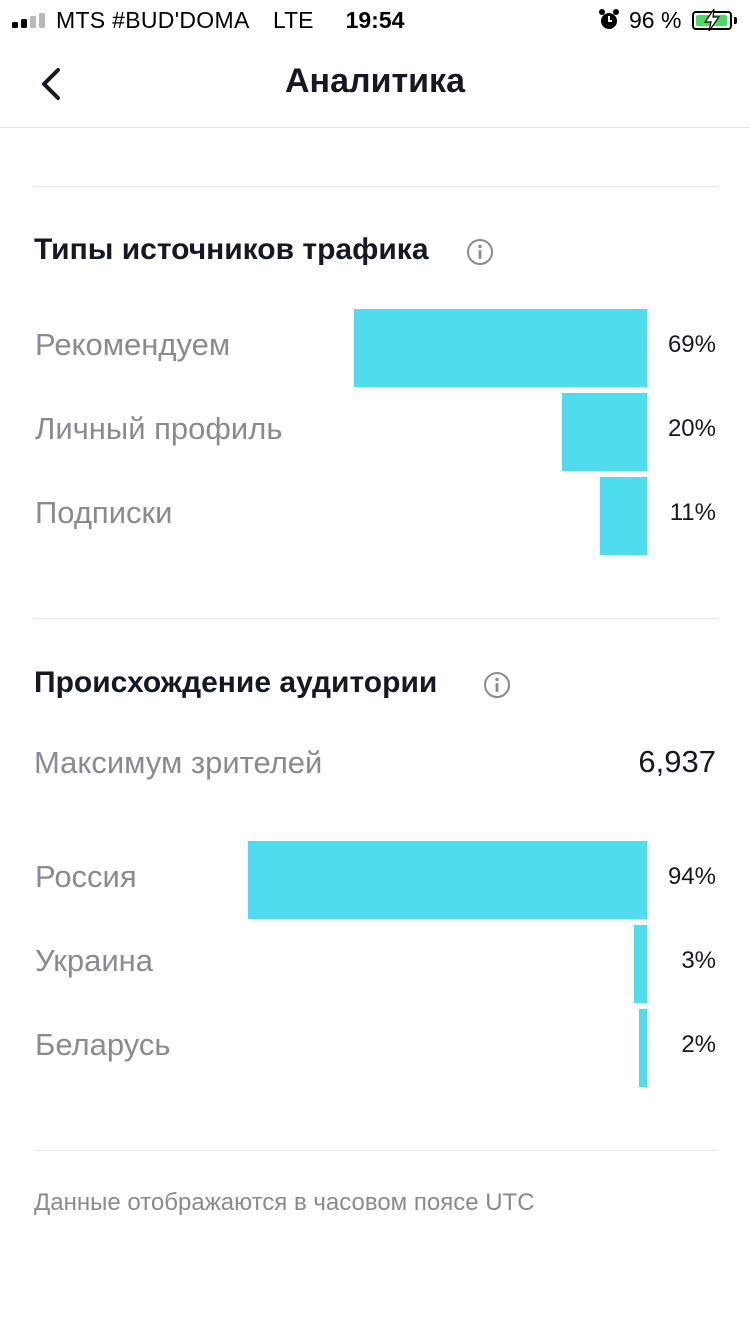  I want to click on chevron-left-icon, so click(50, 84).